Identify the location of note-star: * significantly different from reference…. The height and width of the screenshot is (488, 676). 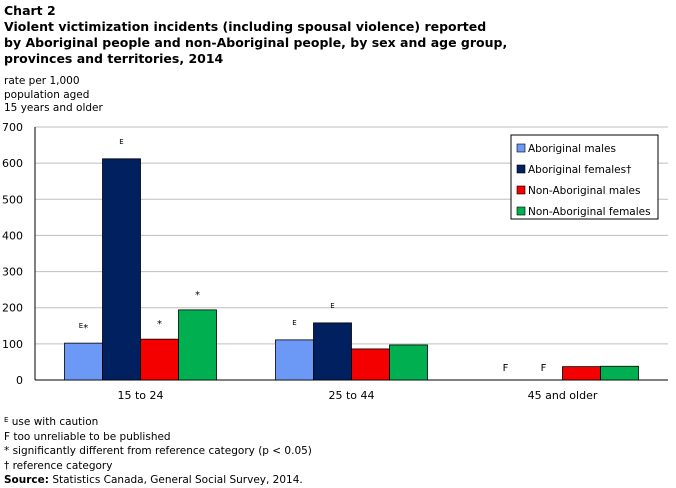
(158, 451).